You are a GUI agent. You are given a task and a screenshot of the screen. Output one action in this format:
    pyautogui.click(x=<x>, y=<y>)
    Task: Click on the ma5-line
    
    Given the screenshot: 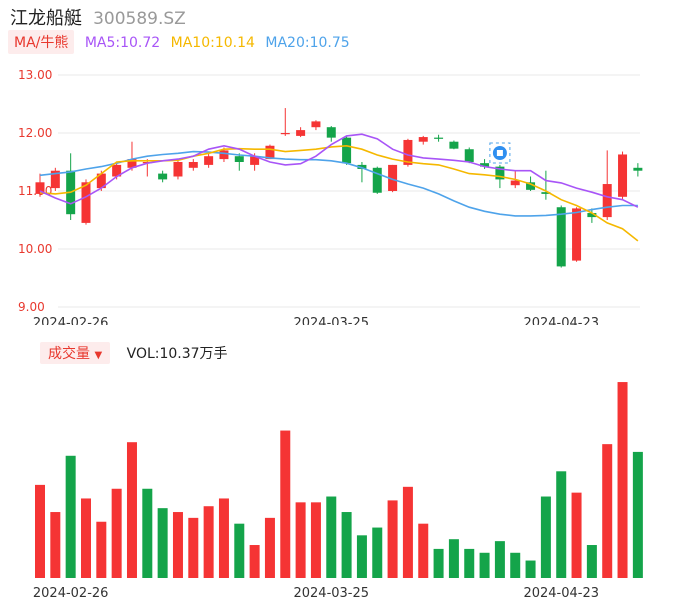 What is the action you would take?
    pyautogui.click(x=339, y=170)
    